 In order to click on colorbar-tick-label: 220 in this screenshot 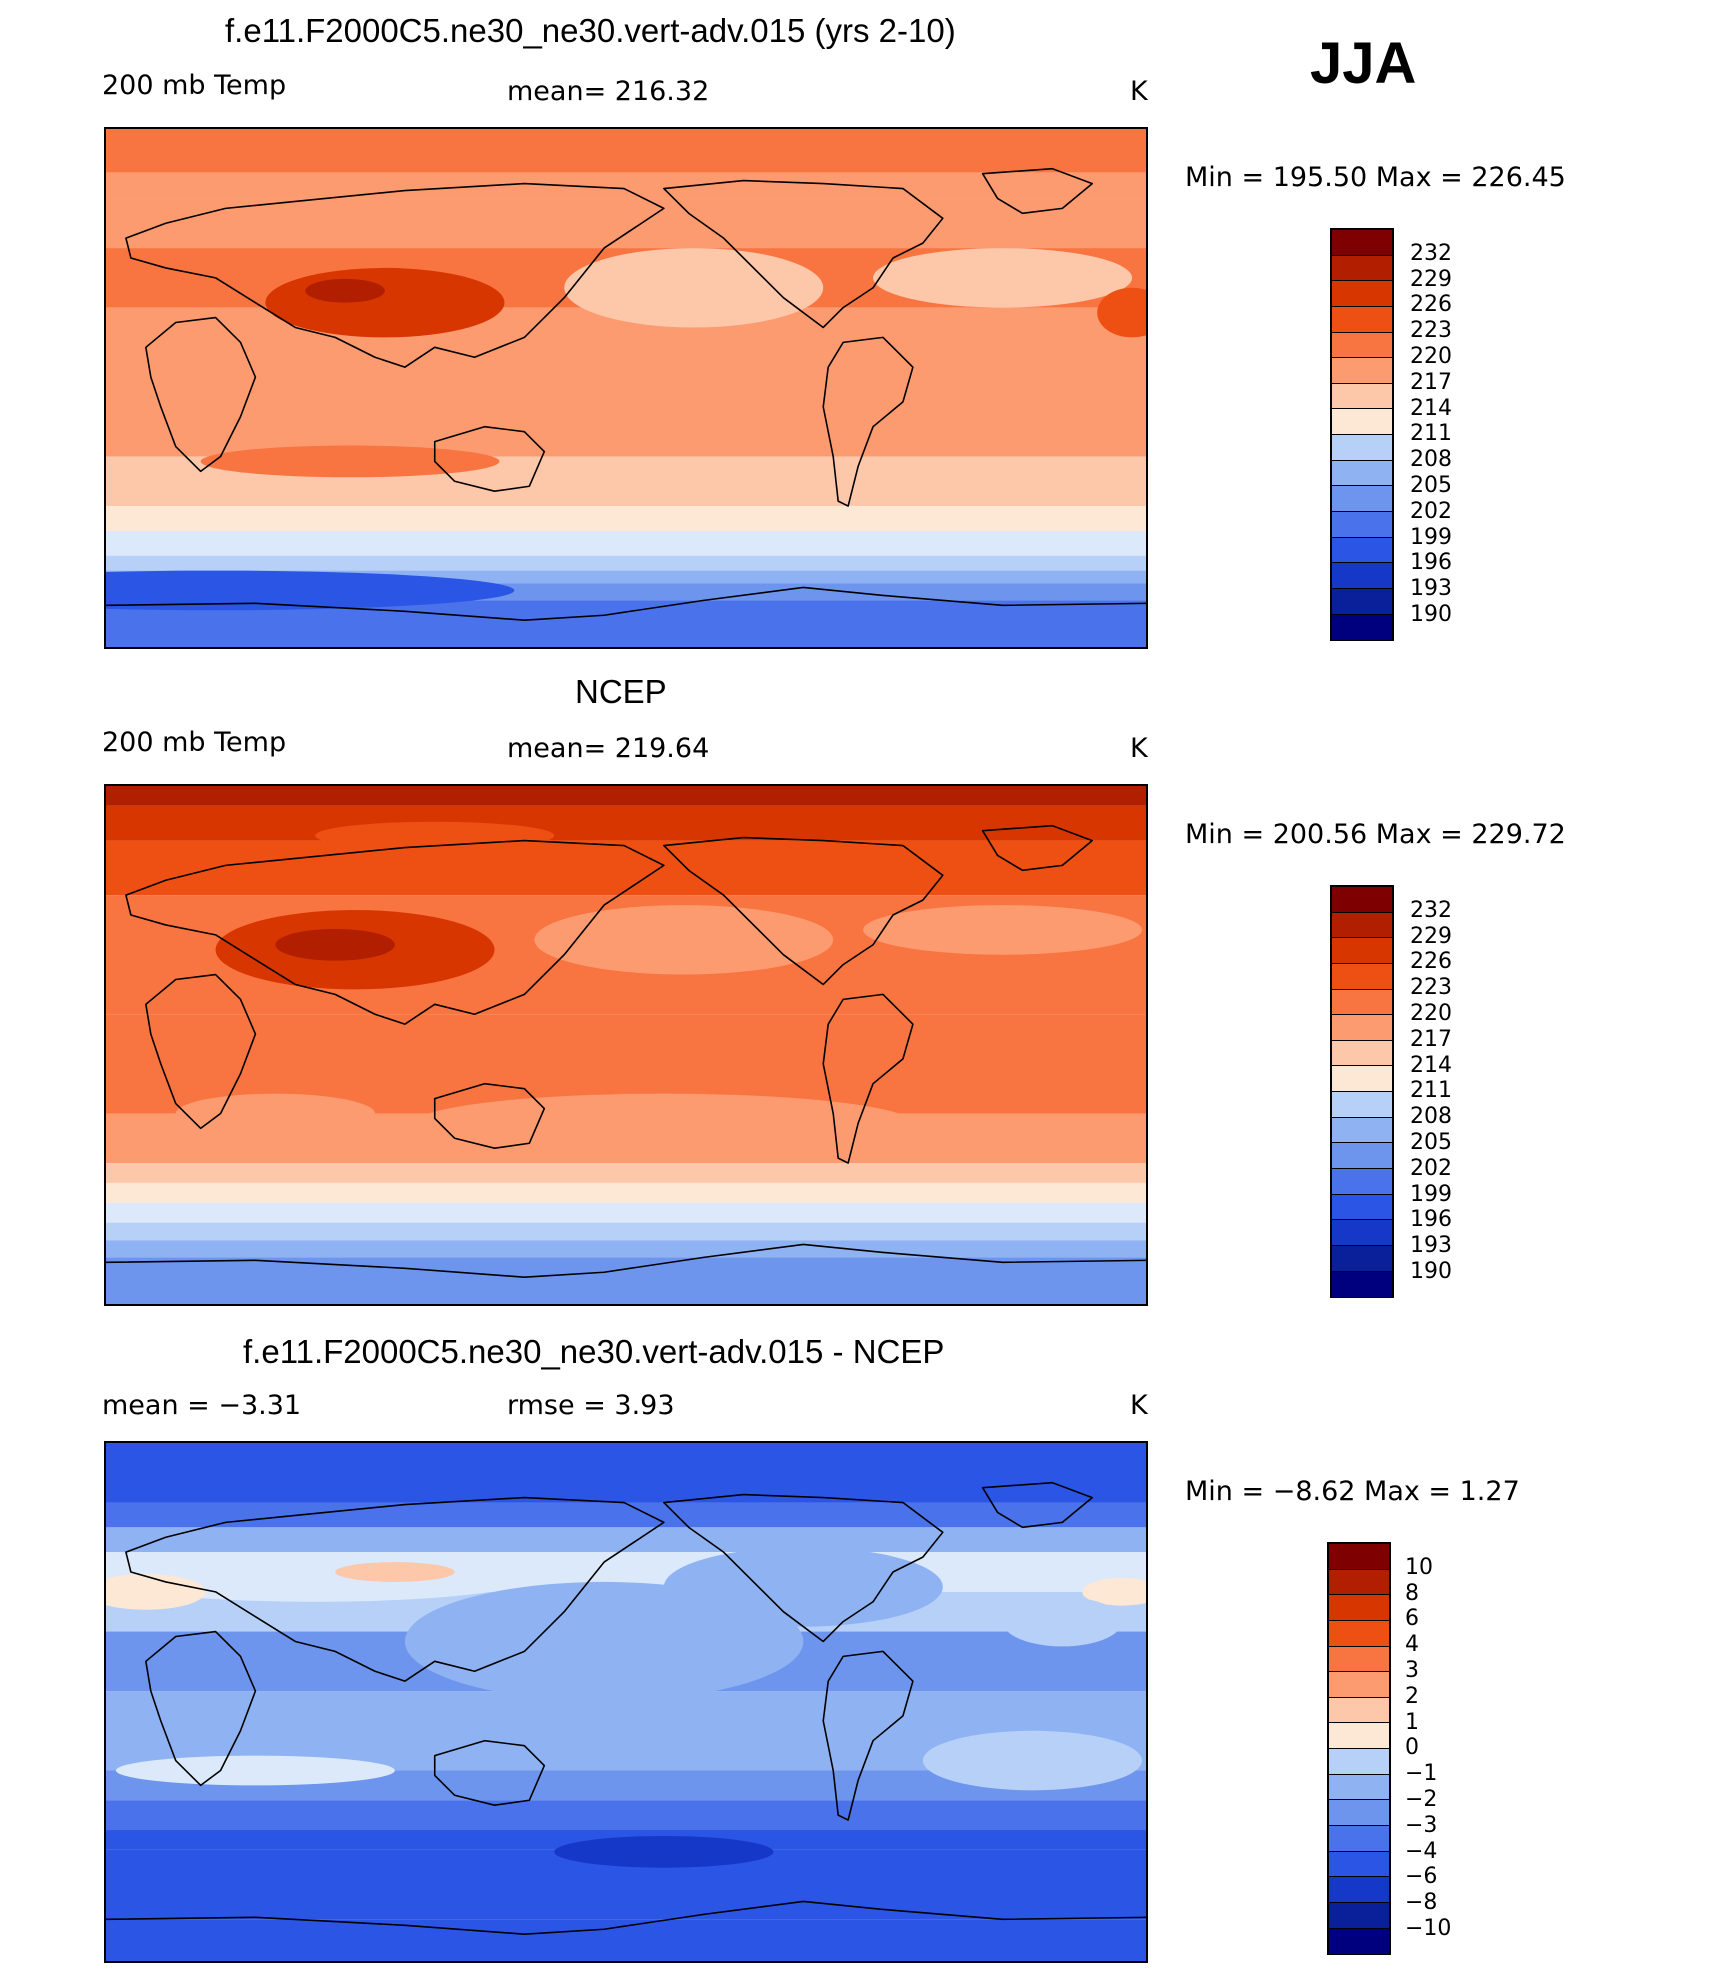, I will do `click(1431, 356)`.